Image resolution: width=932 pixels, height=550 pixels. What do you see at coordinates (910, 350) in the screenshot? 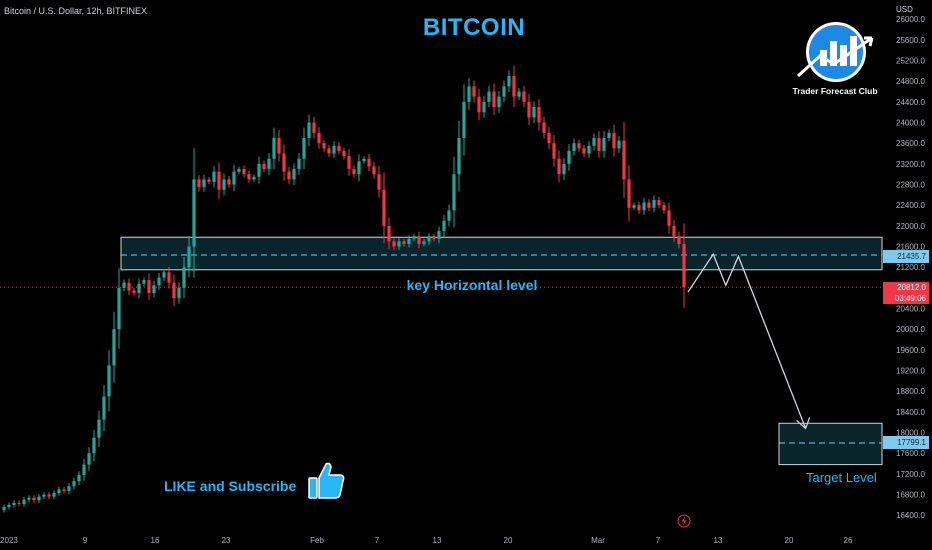
I see `price-tick-label: 19600.0` at bounding box center [910, 350].